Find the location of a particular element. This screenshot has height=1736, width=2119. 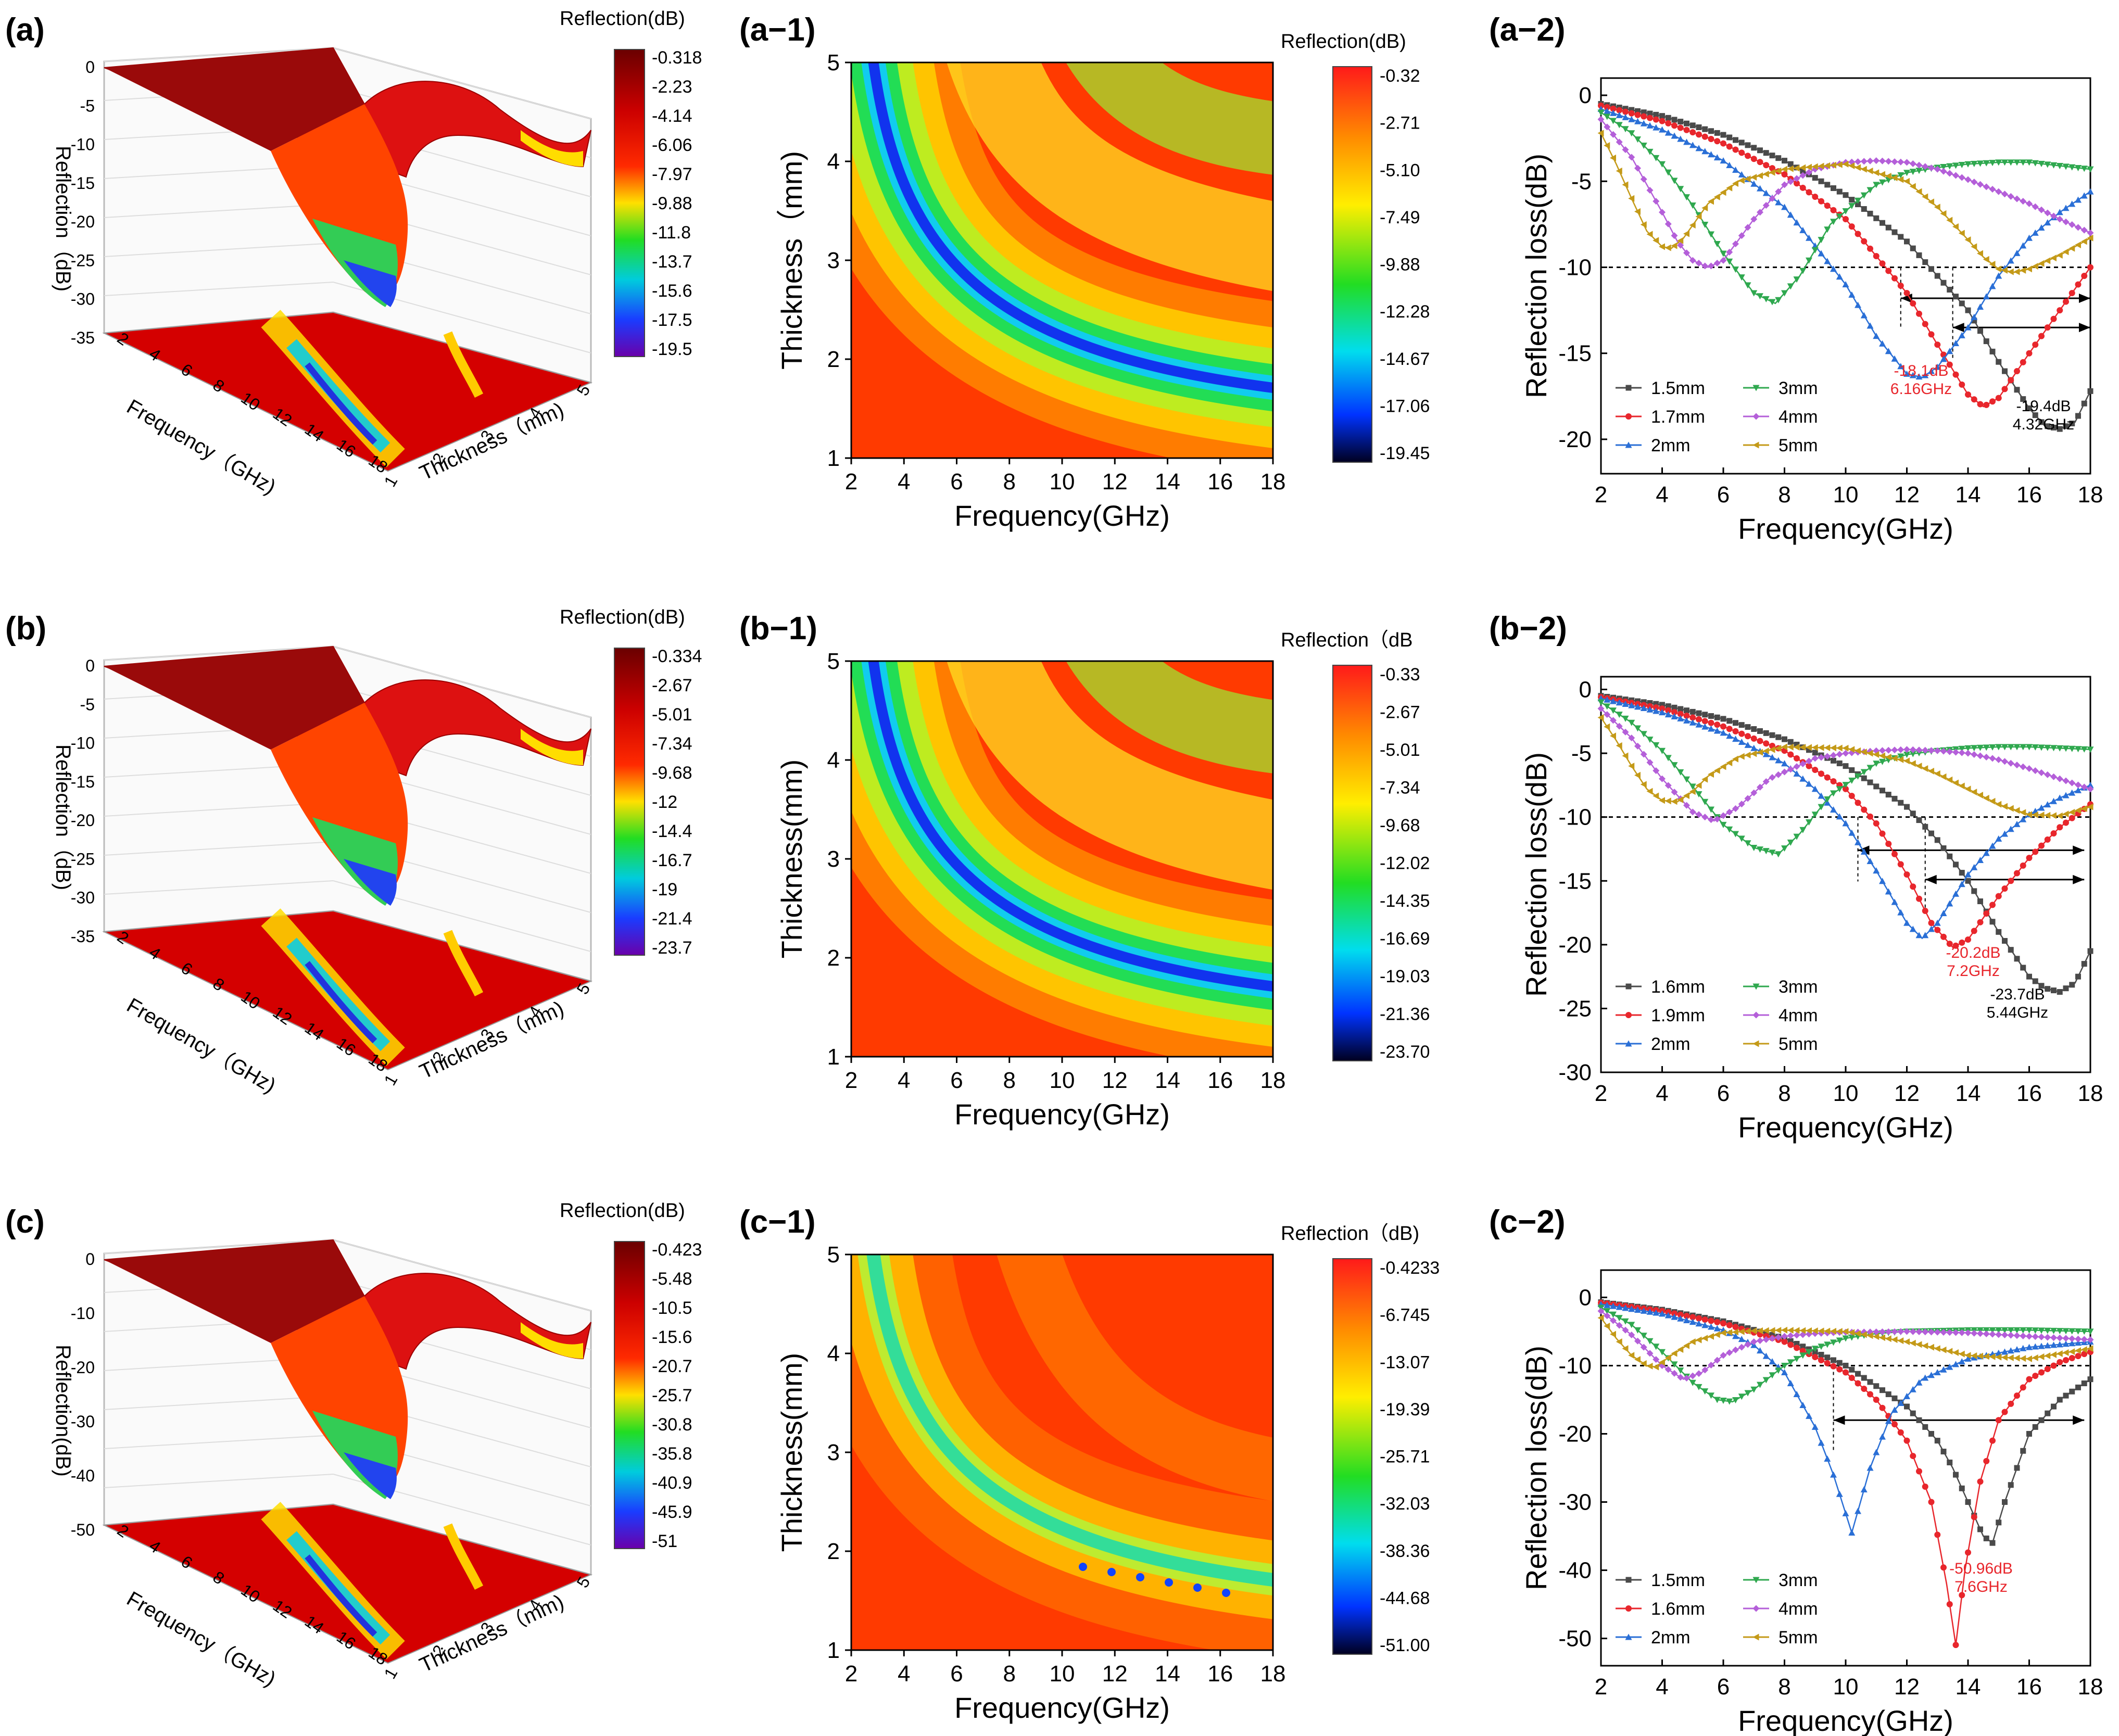

arrow-head-right is located at coordinates (2084, 328).